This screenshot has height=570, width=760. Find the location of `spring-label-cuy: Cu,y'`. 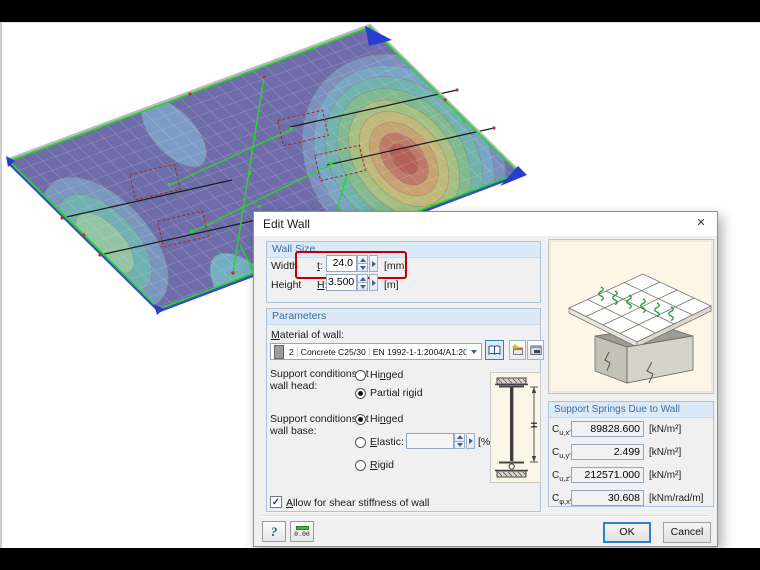

spring-label-cuy: Cu,y' is located at coordinates (561, 453).